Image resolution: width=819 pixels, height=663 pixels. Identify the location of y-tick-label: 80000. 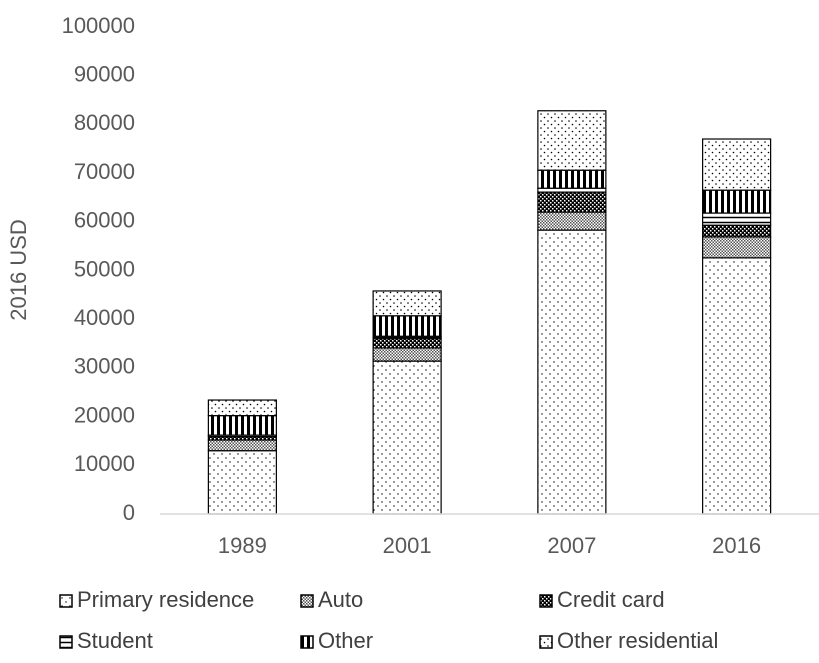
(104, 122).